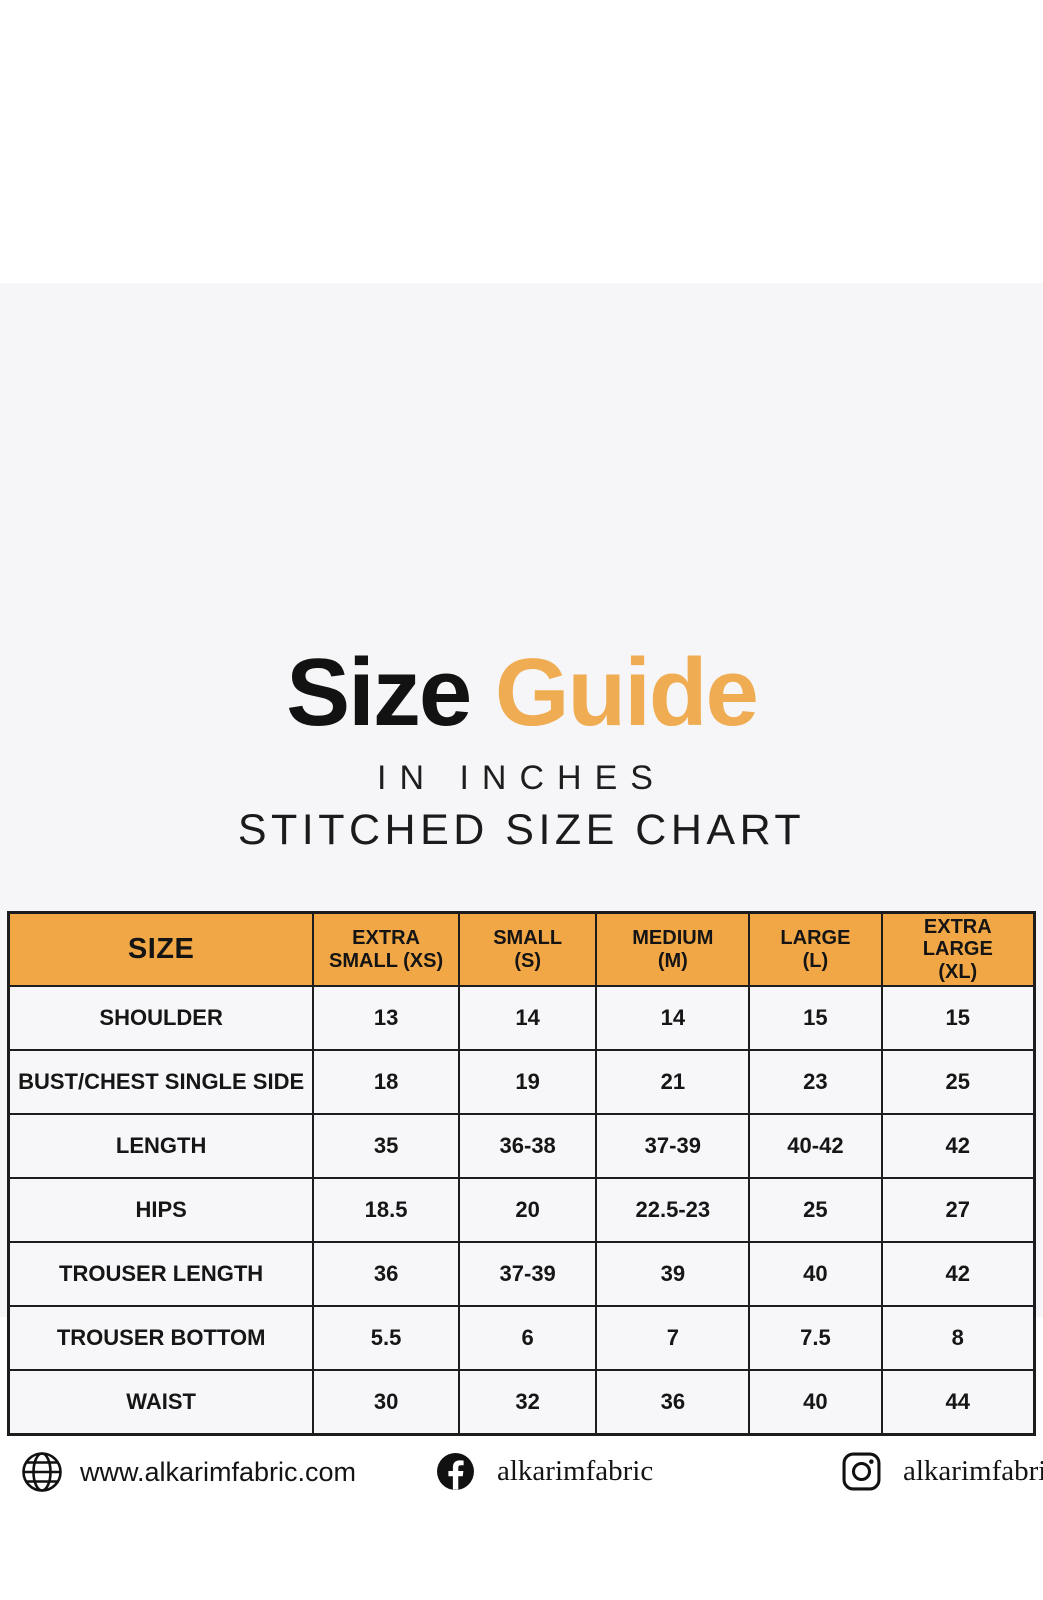 The height and width of the screenshot is (1600, 1043). I want to click on table-row-trouser-length: TROUSER LENGTH 36 37-39 39 40 42, so click(521, 1274).